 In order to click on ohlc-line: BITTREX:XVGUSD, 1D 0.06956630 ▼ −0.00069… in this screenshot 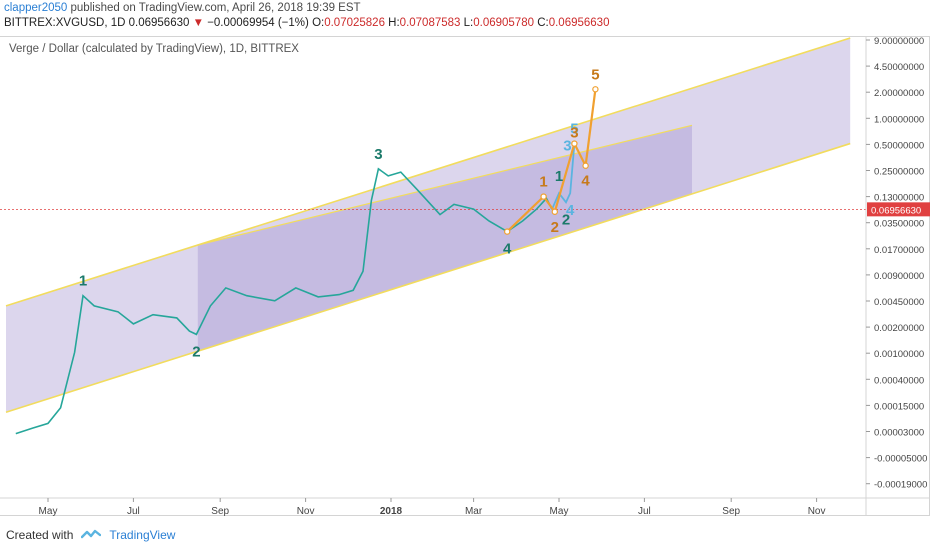, I will do `click(307, 23)`.